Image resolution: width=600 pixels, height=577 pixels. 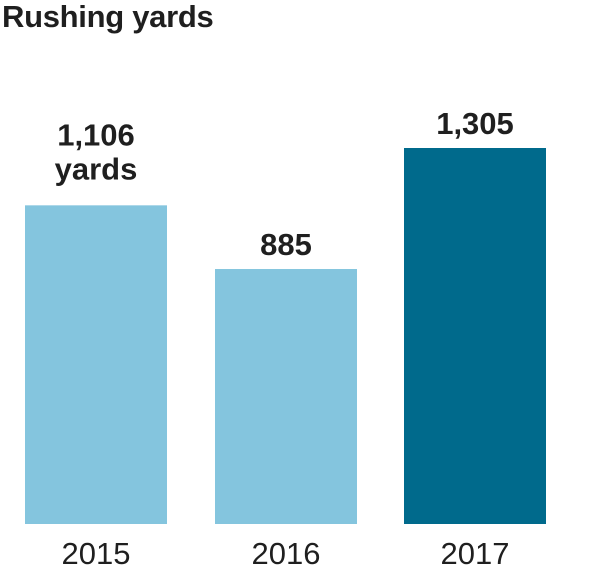 I want to click on value-label-2016: 885, so click(x=286, y=244).